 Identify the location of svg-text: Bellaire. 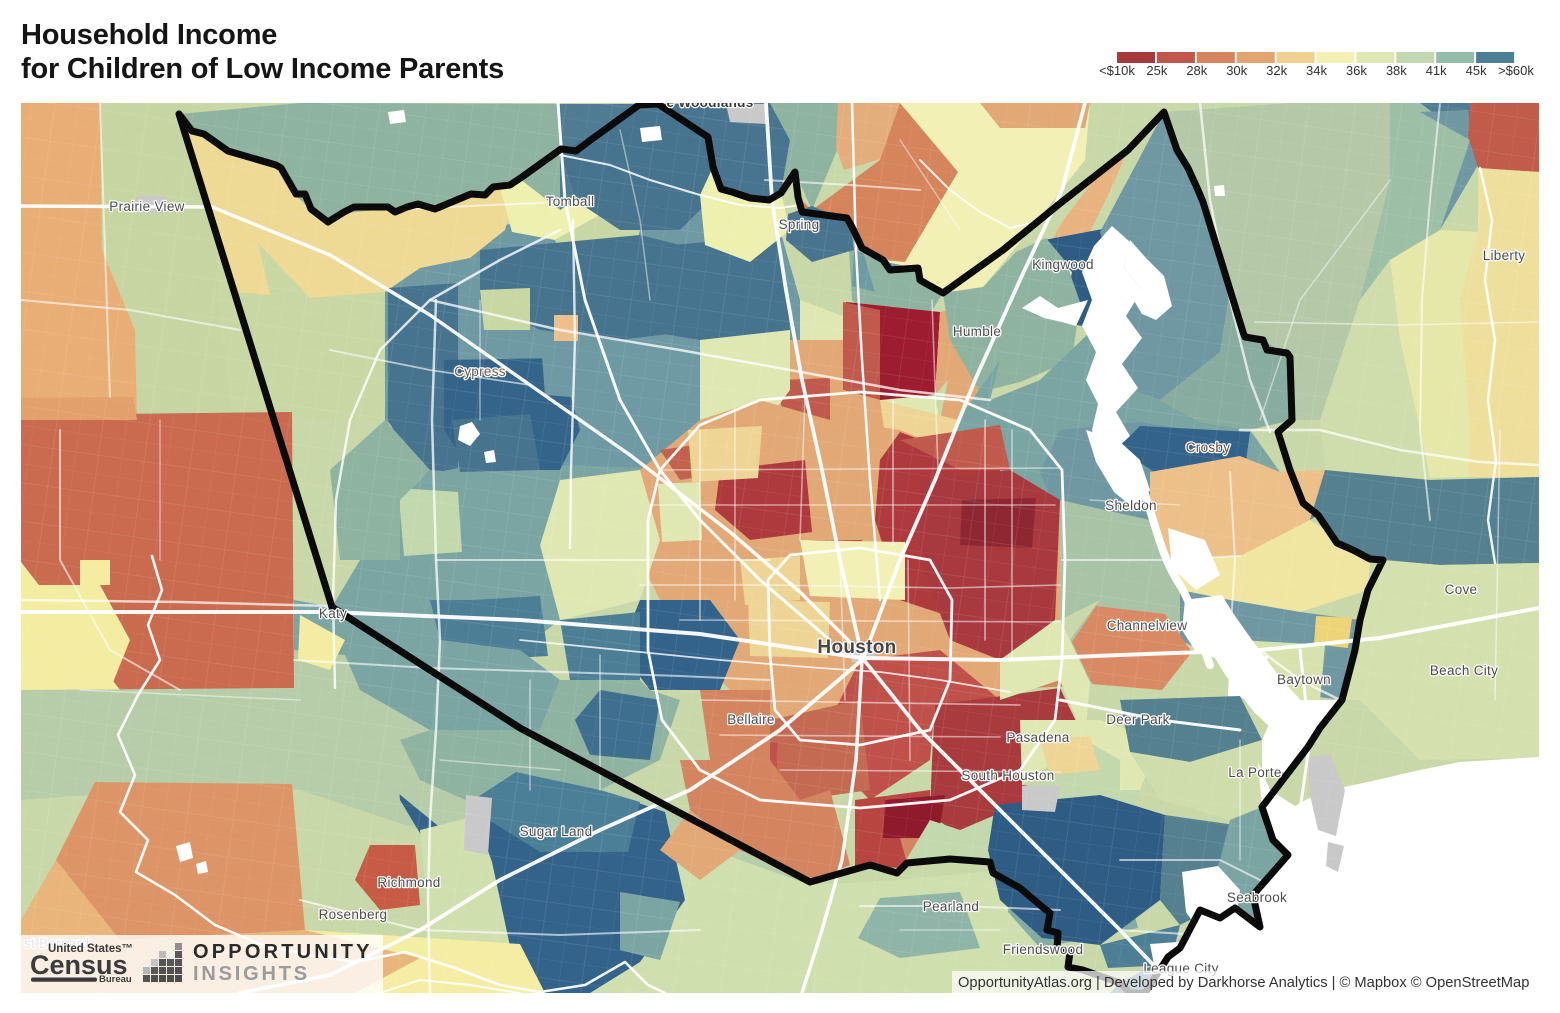
(750, 719).